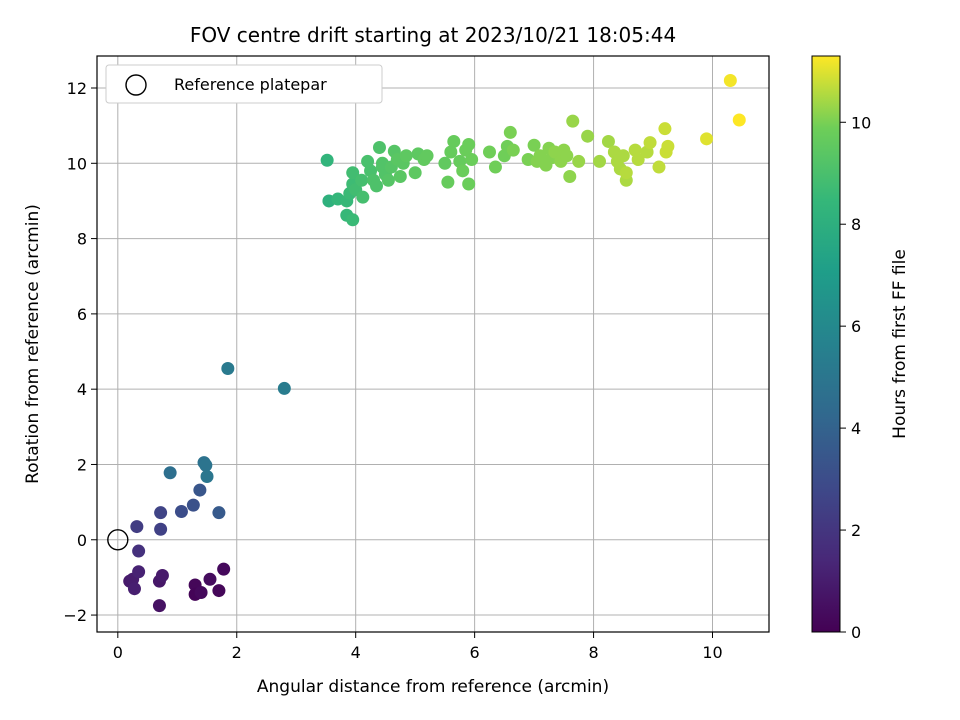  I want to click on reference-point-marker, so click(118, 540).